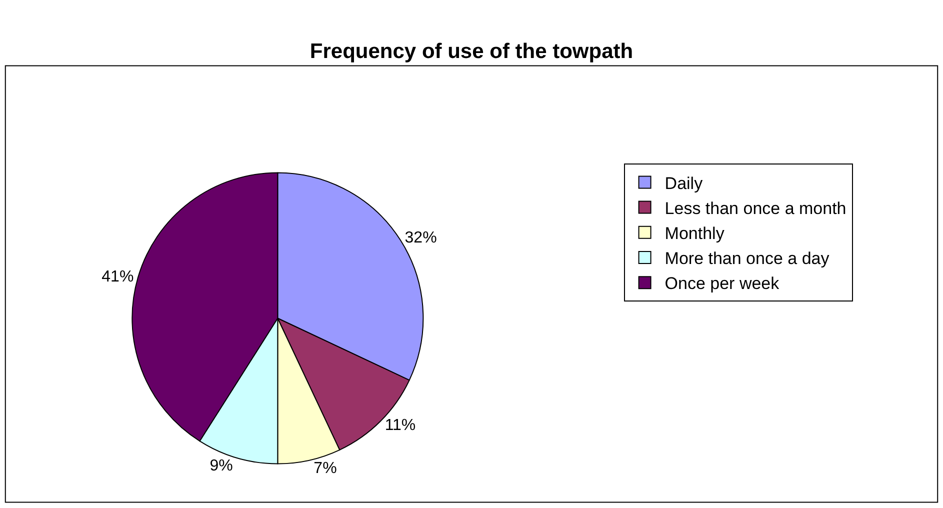 Image resolution: width=943 pixels, height=508 pixels. Describe the element at coordinates (118, 277) in the screenshot. I see `data-label: 41%` at that location.